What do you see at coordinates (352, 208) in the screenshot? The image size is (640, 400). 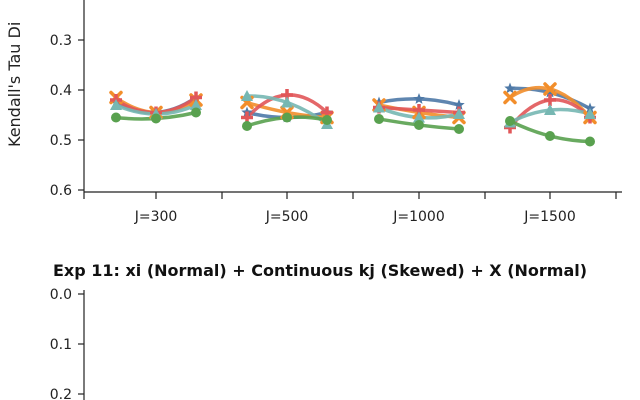 I see `top-x-axis: J=300 J=500 J=1000 J=1500` at bounding box center [352, 208].